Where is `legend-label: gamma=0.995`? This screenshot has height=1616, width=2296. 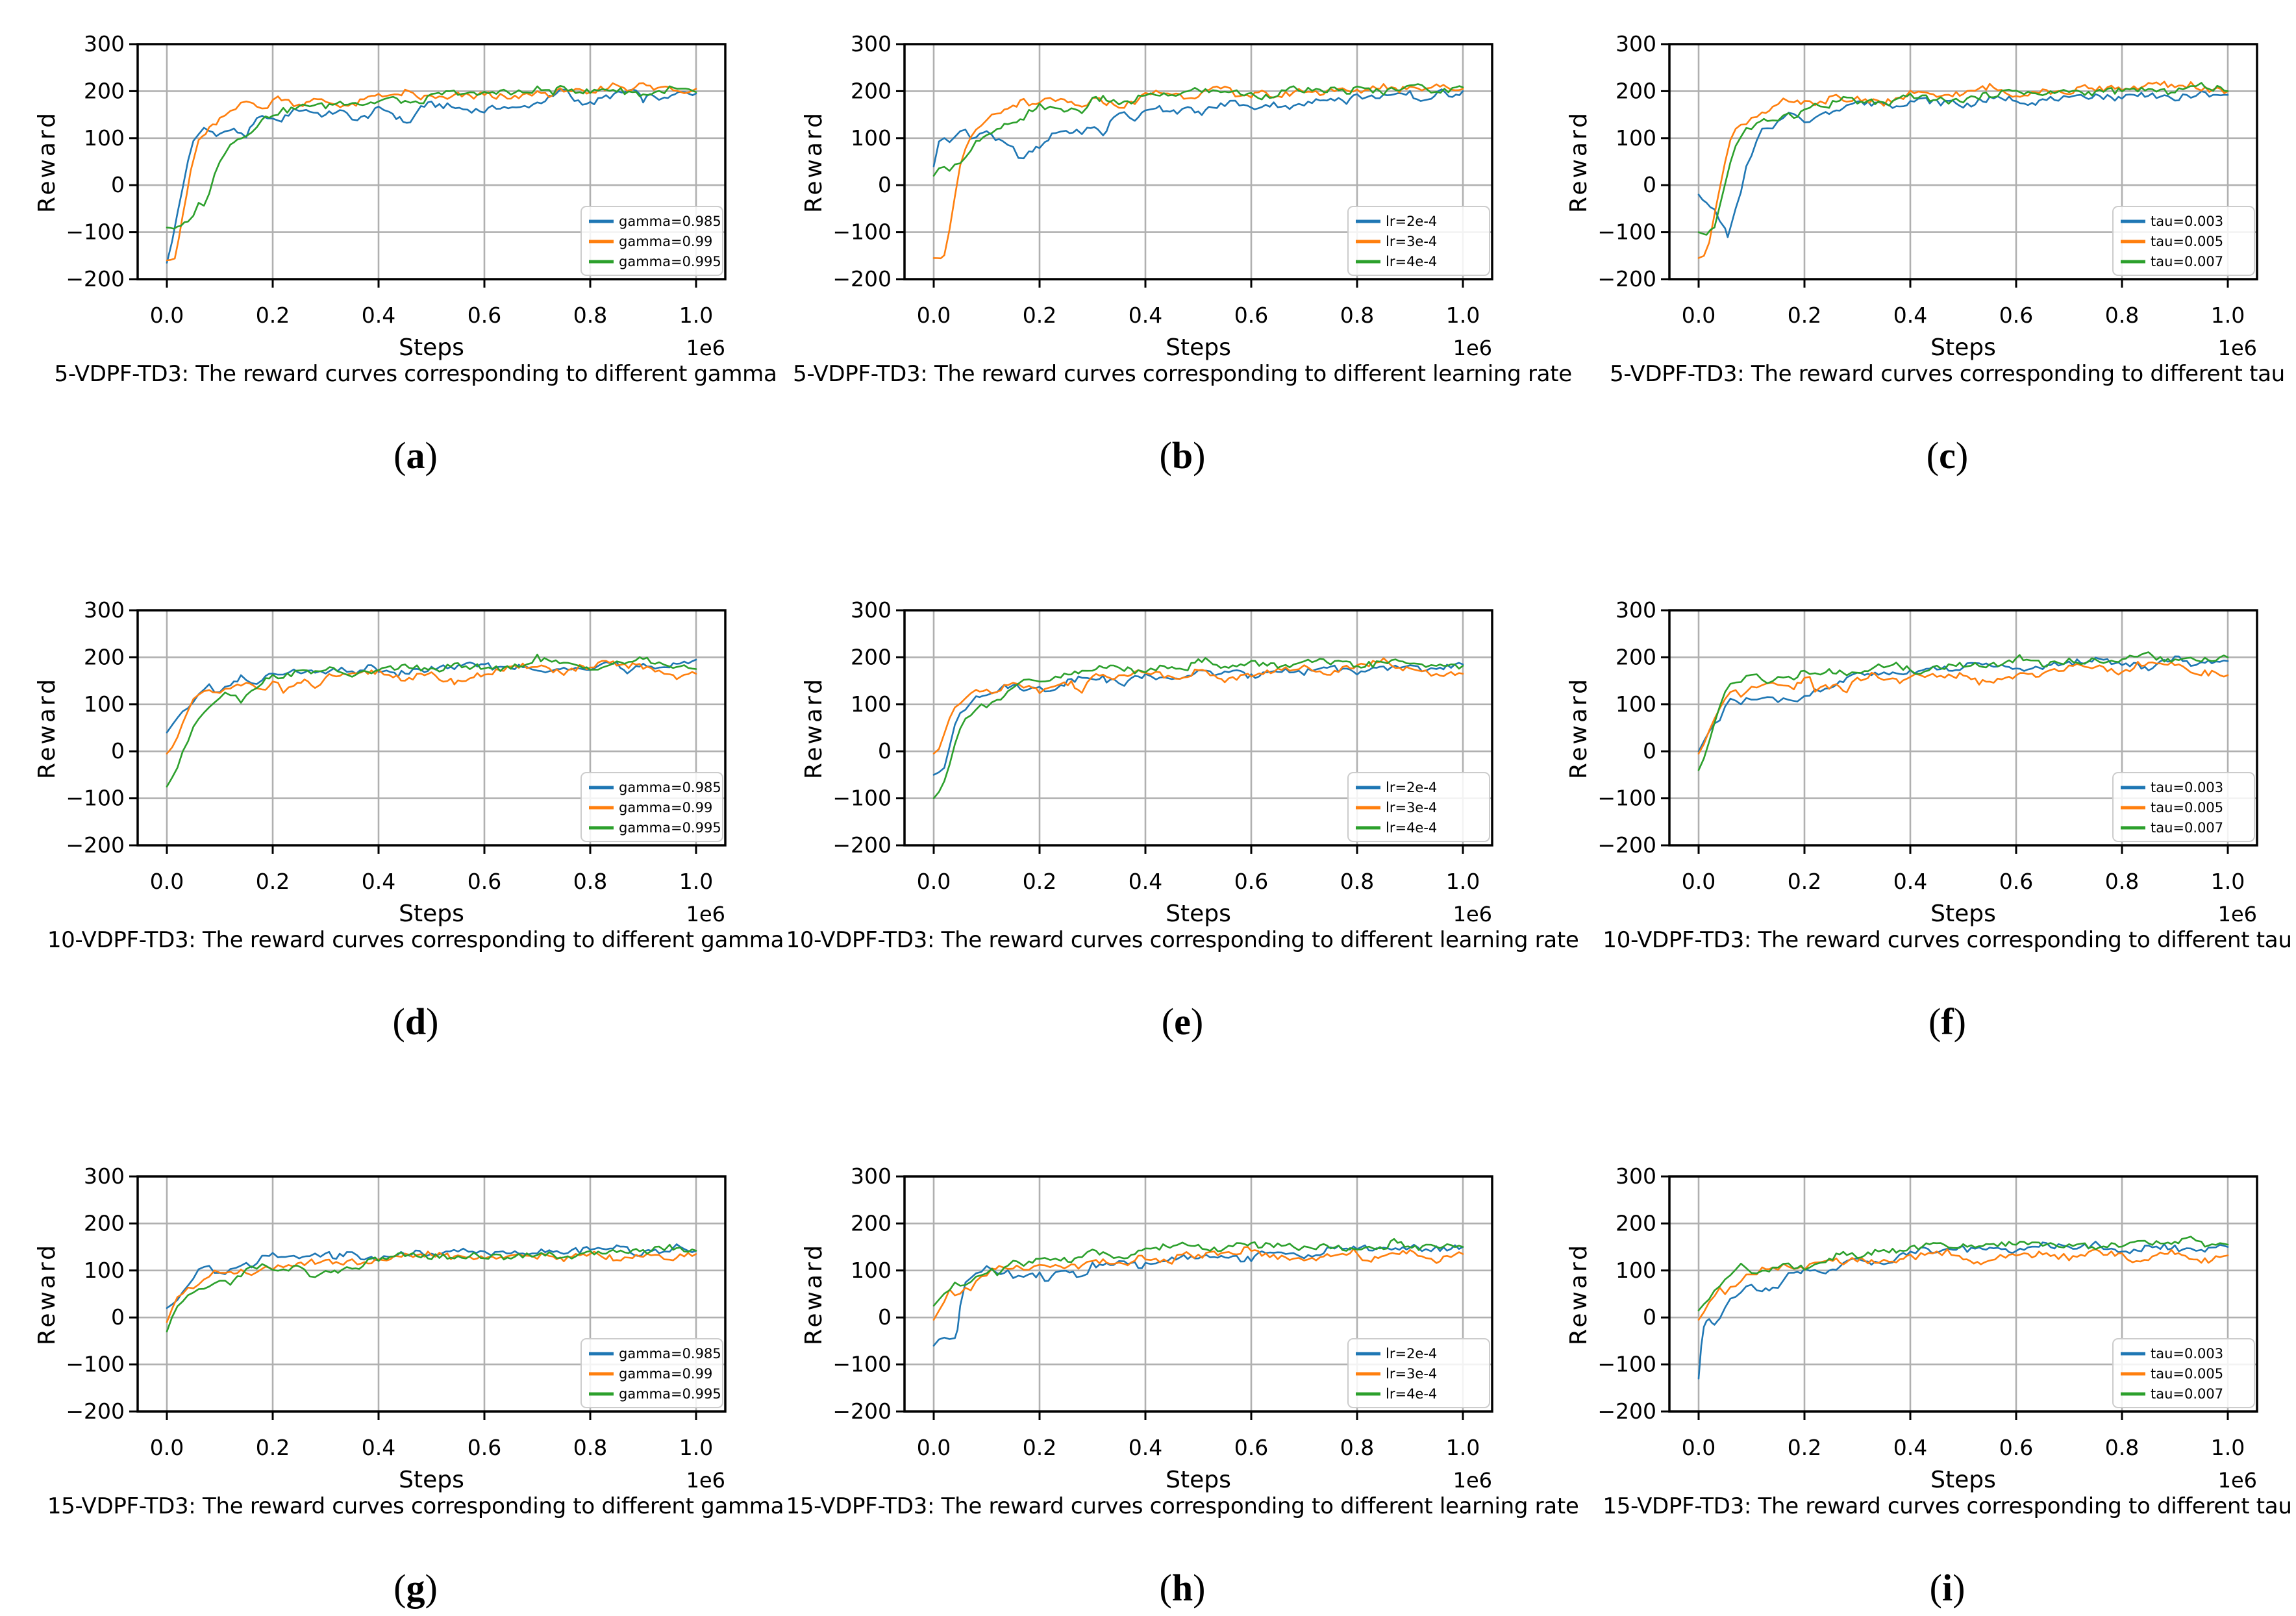 legend-label: gamma=0.995 is located at coordinates (670, 1394).